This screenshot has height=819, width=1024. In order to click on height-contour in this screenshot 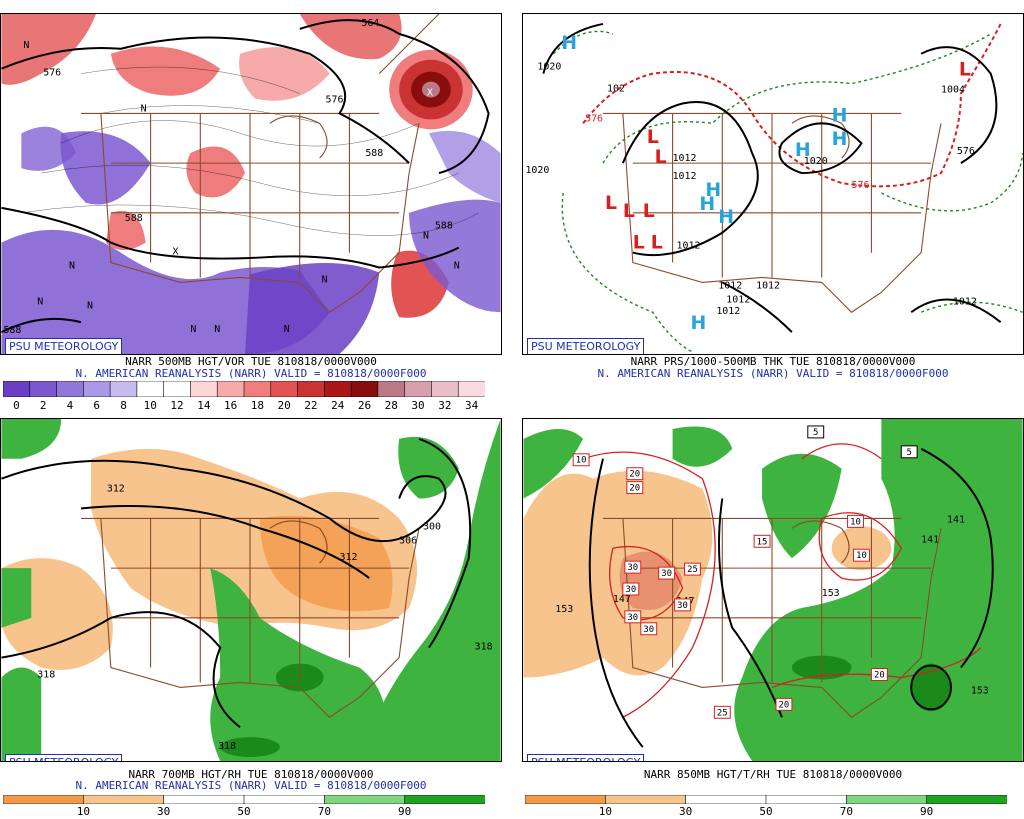, I will do `click(750, 608)`.